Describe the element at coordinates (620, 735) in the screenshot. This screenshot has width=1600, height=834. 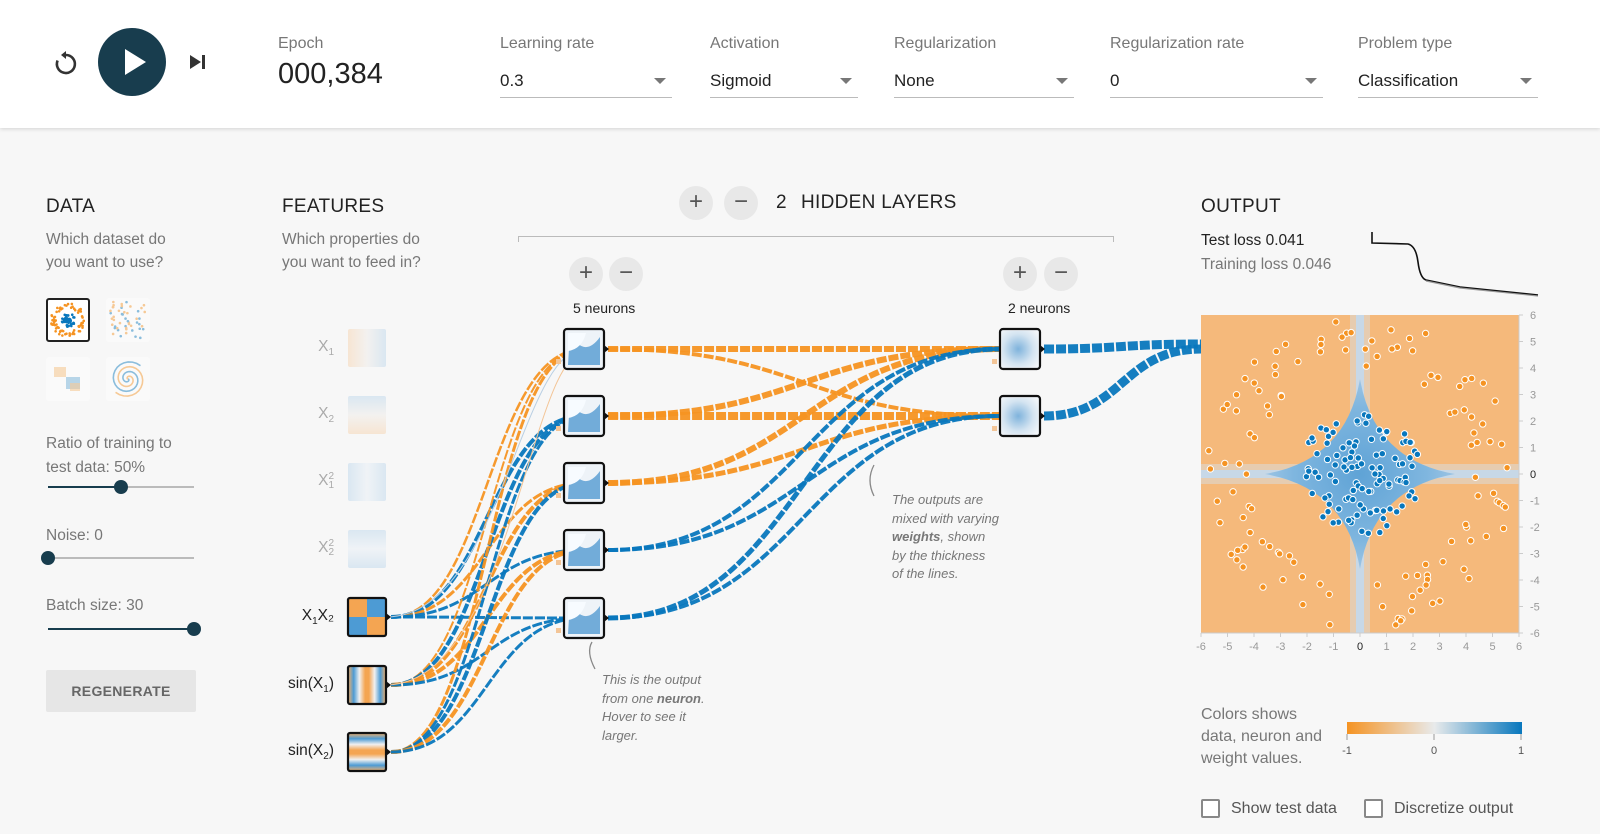
I see `annotation-line: larger.` at that location.